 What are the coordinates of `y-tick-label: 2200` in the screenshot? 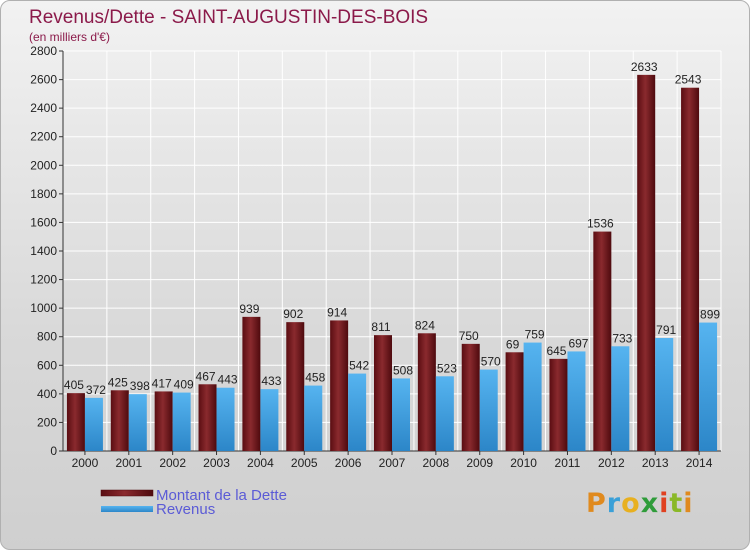 It's located at (43, 137).